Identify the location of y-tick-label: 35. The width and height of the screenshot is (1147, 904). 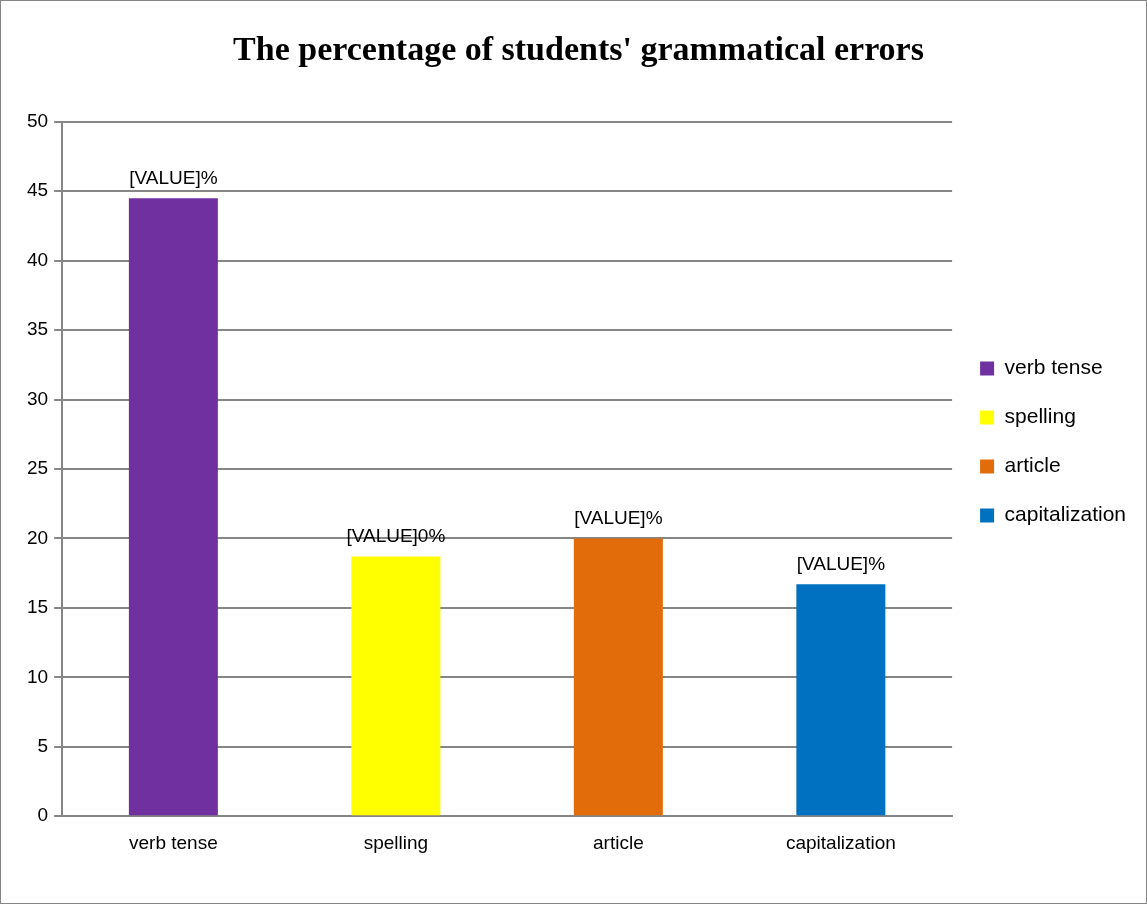
(37, 329).